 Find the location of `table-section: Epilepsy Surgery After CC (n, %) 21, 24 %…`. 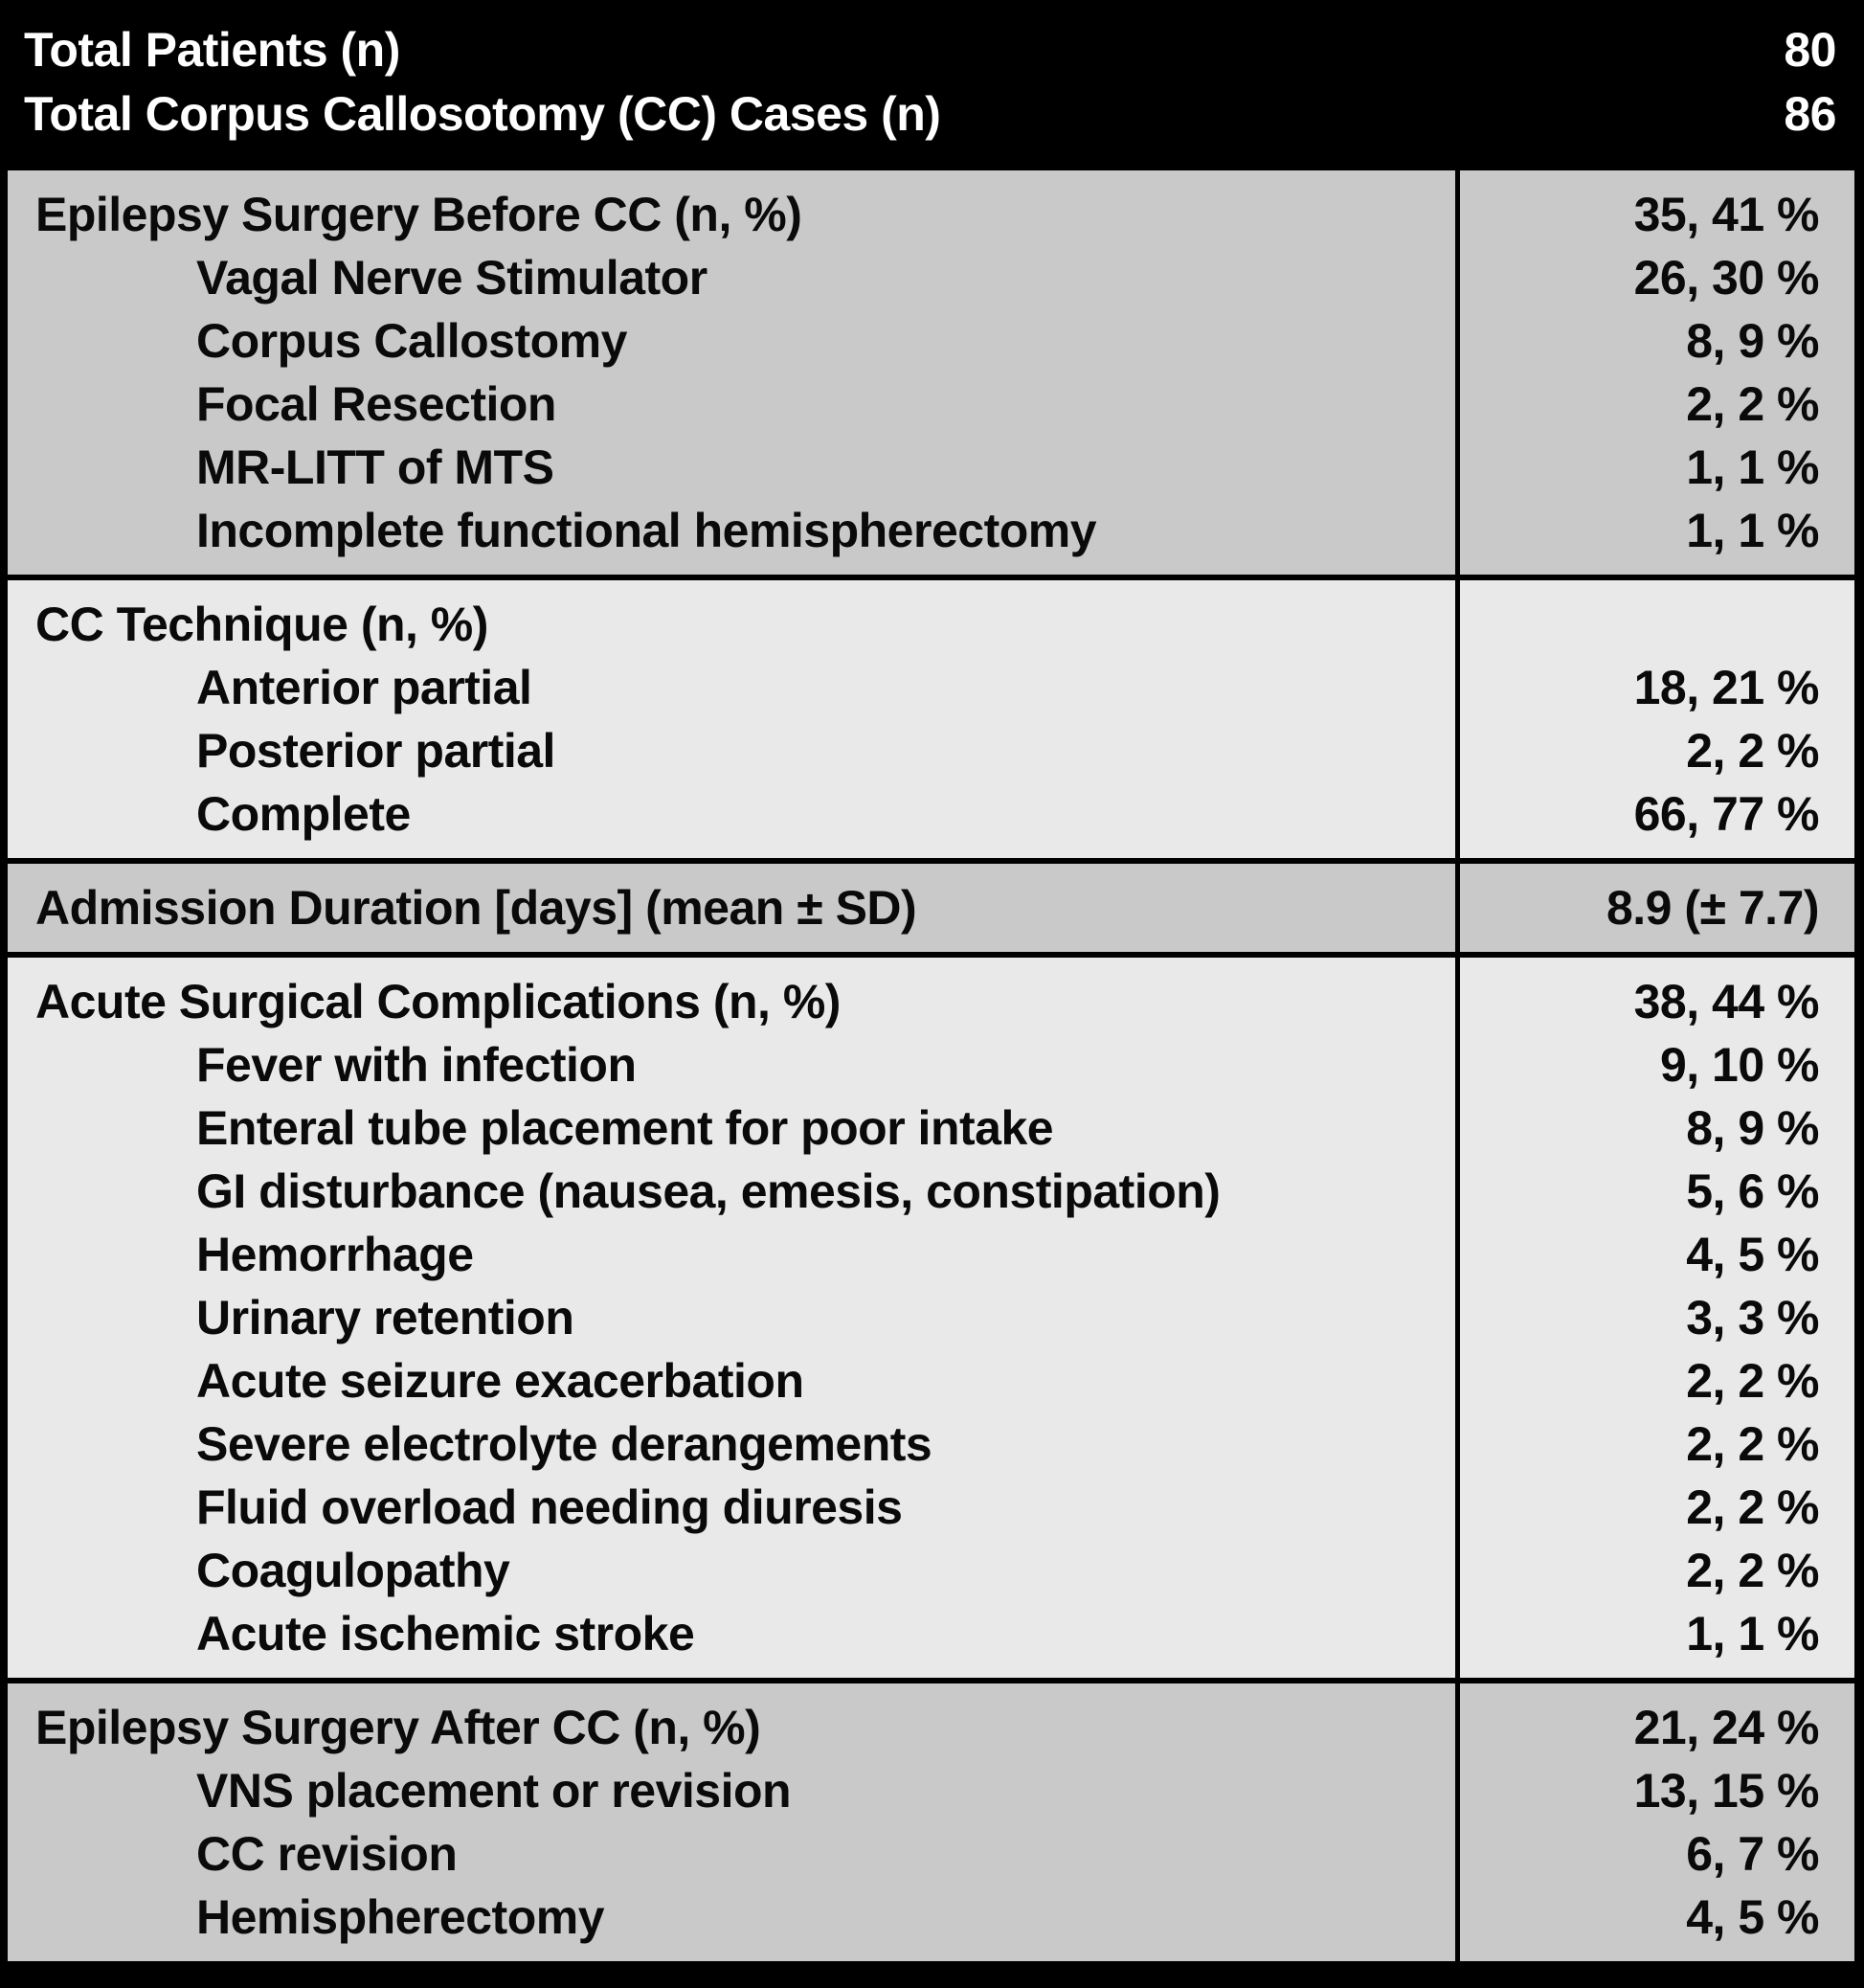

table-section: Epilepsy Surgery After CC (n, %) 21, 24 %… is located at coordinates (931, 1819).